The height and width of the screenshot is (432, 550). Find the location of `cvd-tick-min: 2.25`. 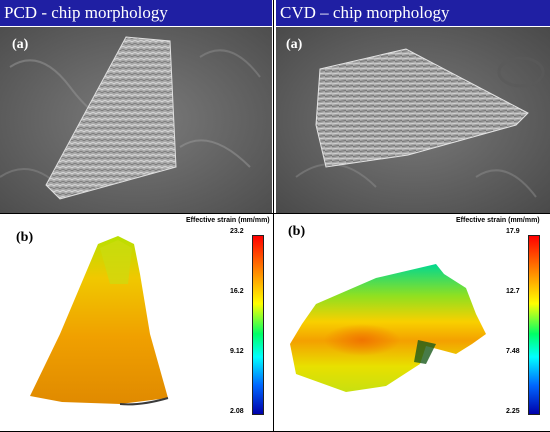

cvd-tick-min: 2.25 is located at coordinates (513, 411).